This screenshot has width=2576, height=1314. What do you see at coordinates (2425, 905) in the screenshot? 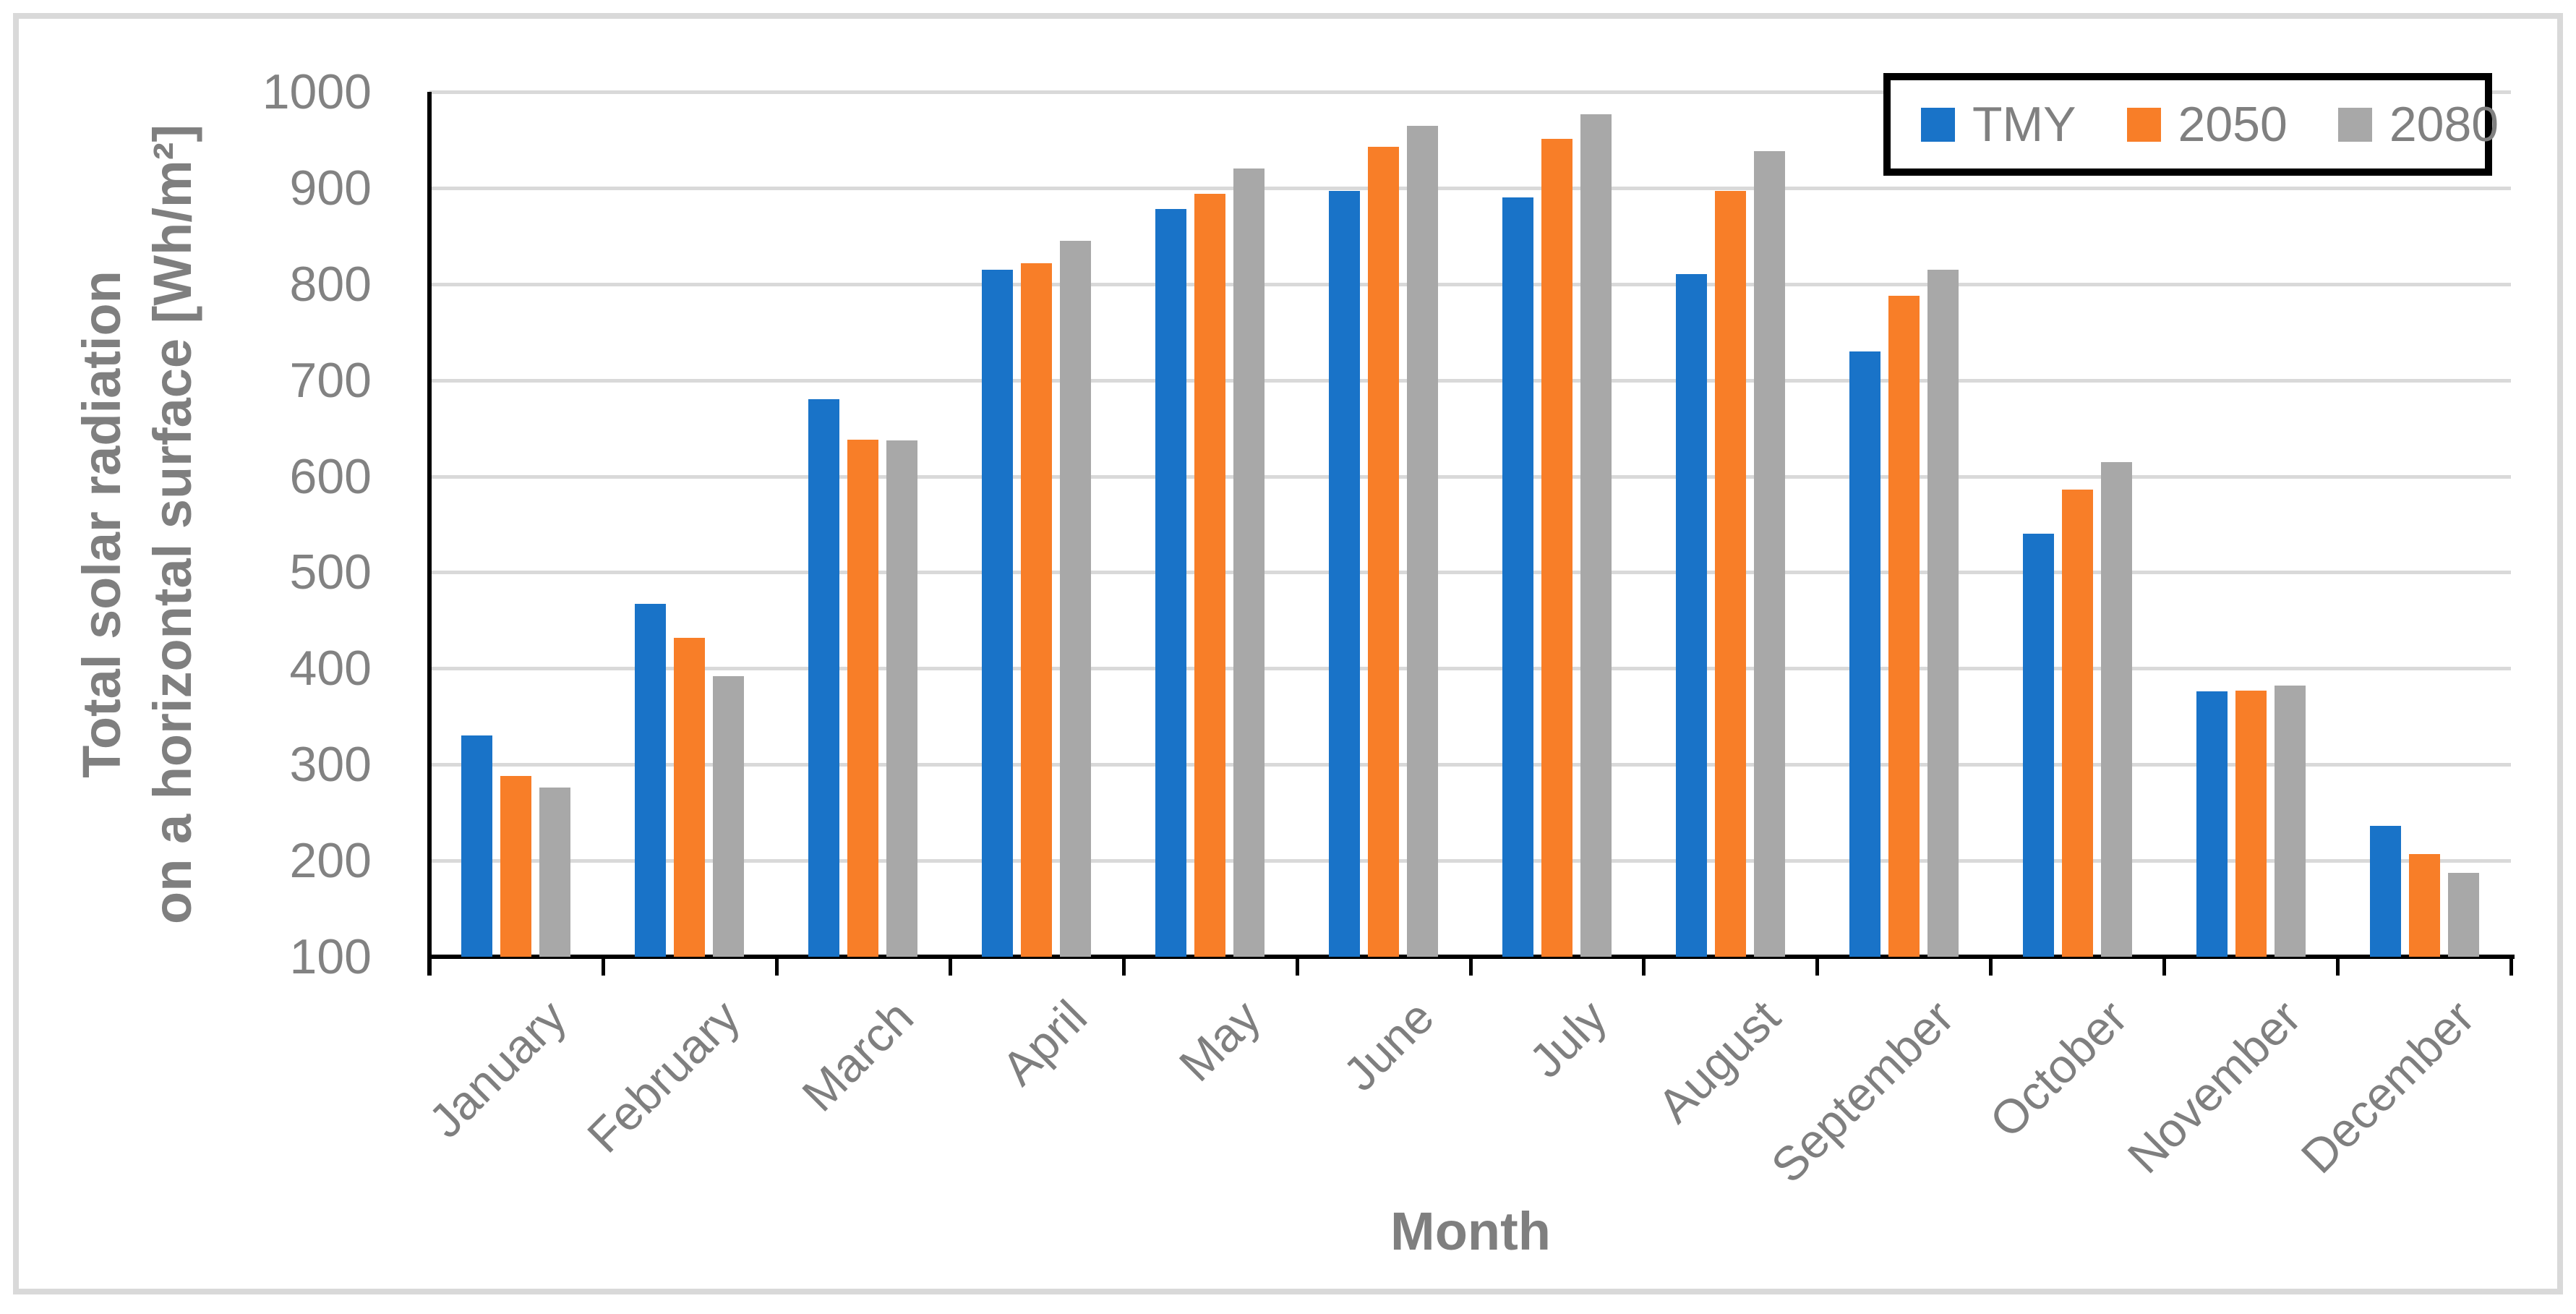
I see `bar-2050-december` at bounding box center [2425, 905].